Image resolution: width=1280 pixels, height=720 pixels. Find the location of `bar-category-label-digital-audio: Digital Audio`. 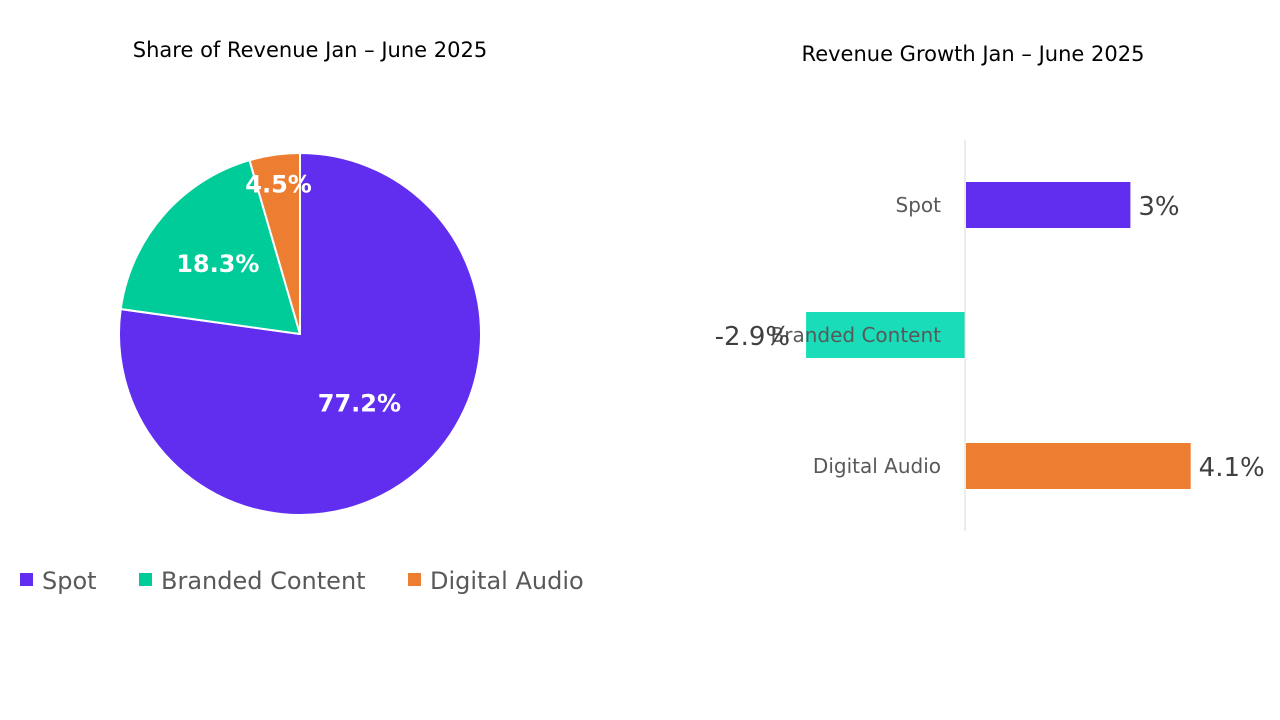

bar-category-label-digital-audio: Digital Audio is located at coordinates (877, 466).